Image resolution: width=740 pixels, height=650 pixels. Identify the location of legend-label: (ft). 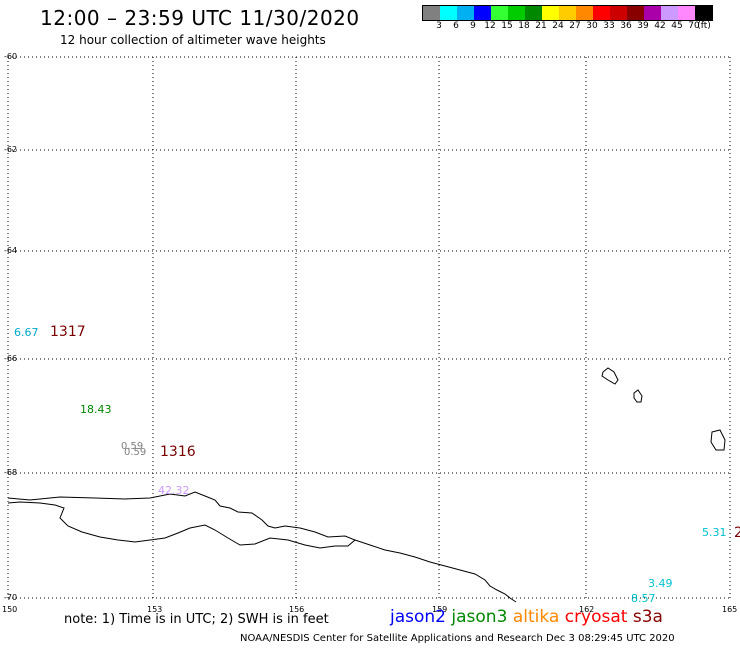
(704, 26).